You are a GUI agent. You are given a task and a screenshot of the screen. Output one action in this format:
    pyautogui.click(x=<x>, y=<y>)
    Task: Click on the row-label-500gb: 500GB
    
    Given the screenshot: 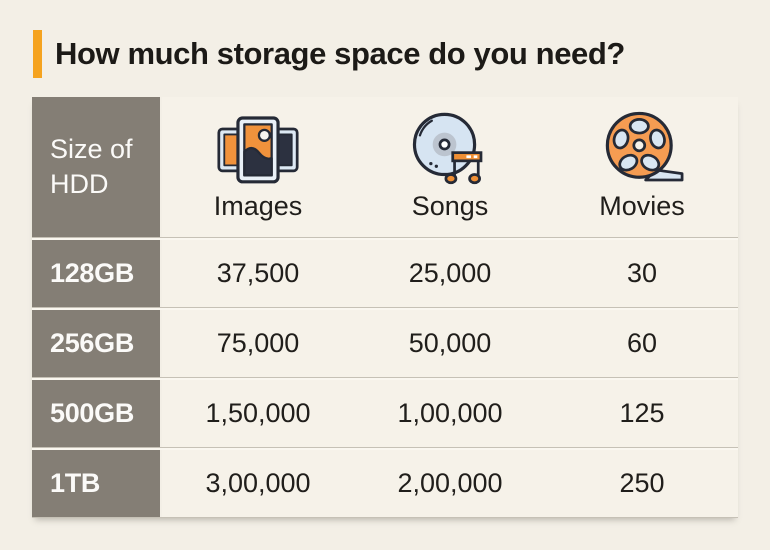 What is the action you would take?
    pyautogui.click(x=97, y=413)
    